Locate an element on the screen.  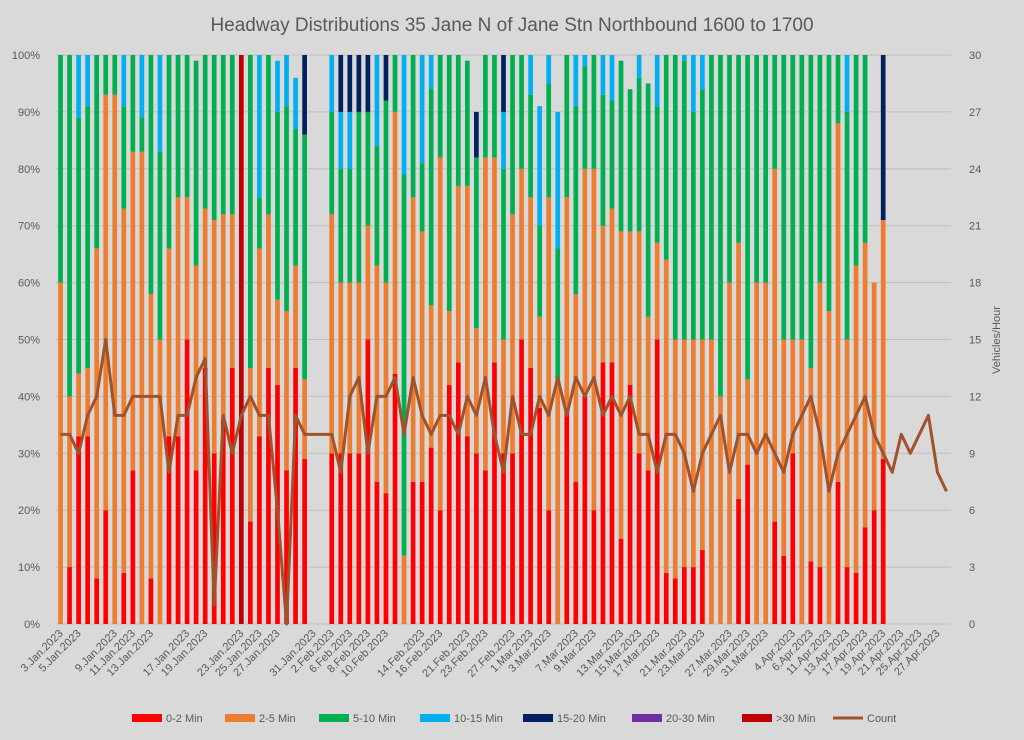
y2-tick-label: 24 is located at coordinates (975, 170).